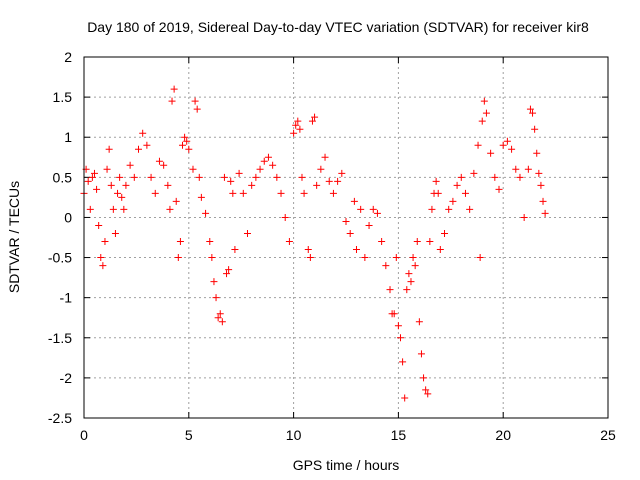 This screenshot has width=640, height=480. What do you see at coordinates (60, 418) in the screenshot?
I see `y-tick-label: -2.5` at bounding box center [60, 418].